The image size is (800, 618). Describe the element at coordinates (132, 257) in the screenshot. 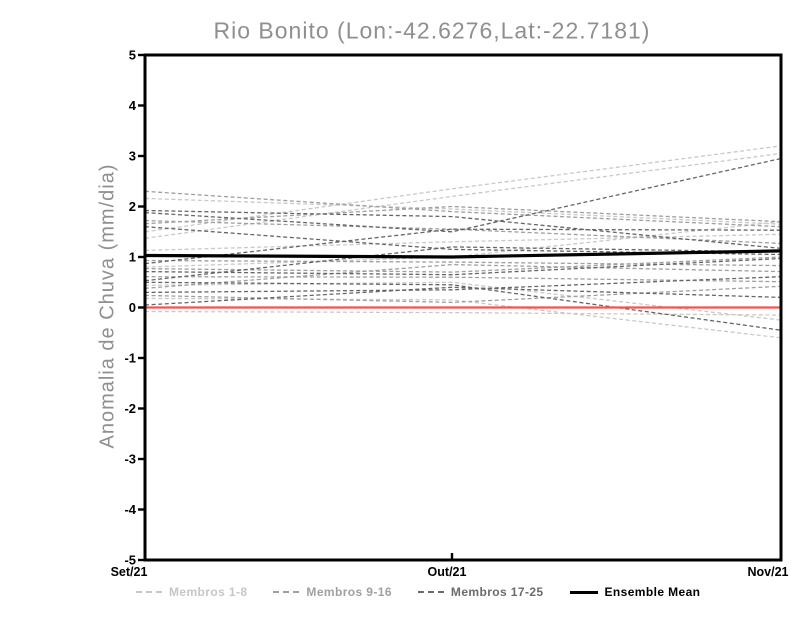

I see `y-tick-label: 1` at that location.